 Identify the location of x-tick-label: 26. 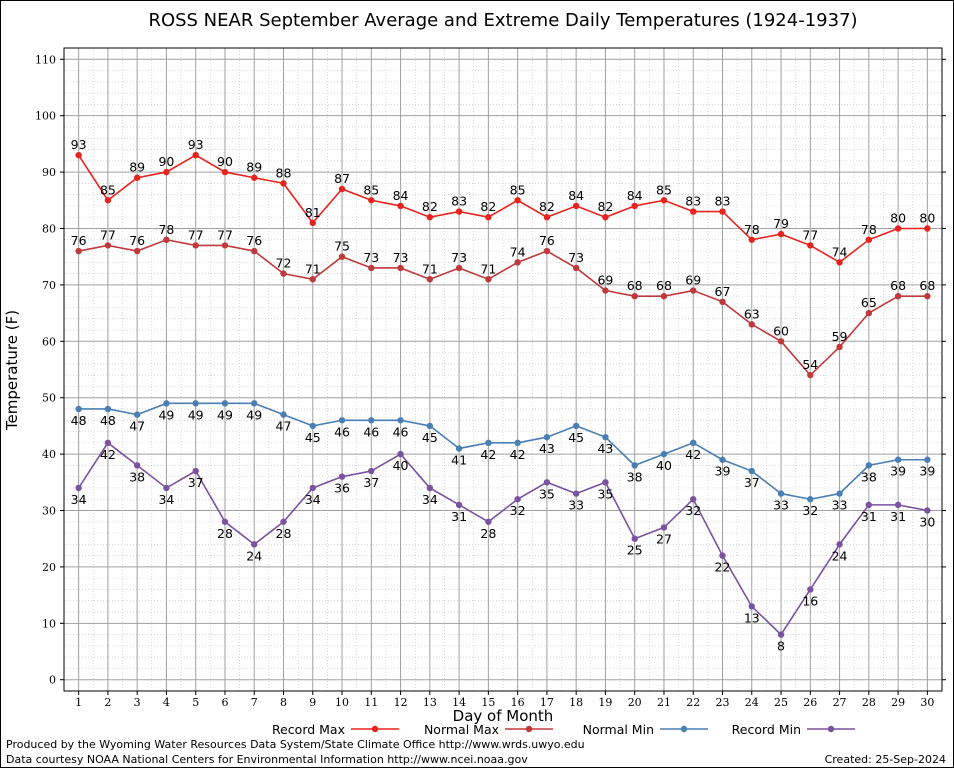
(810, 702).